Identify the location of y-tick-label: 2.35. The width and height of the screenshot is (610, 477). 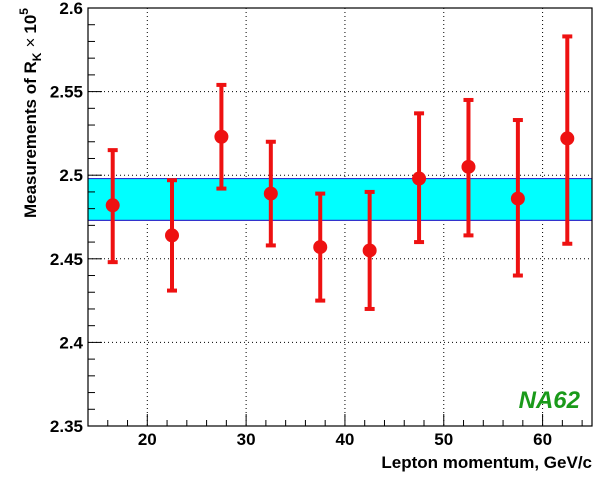
(66, 426).